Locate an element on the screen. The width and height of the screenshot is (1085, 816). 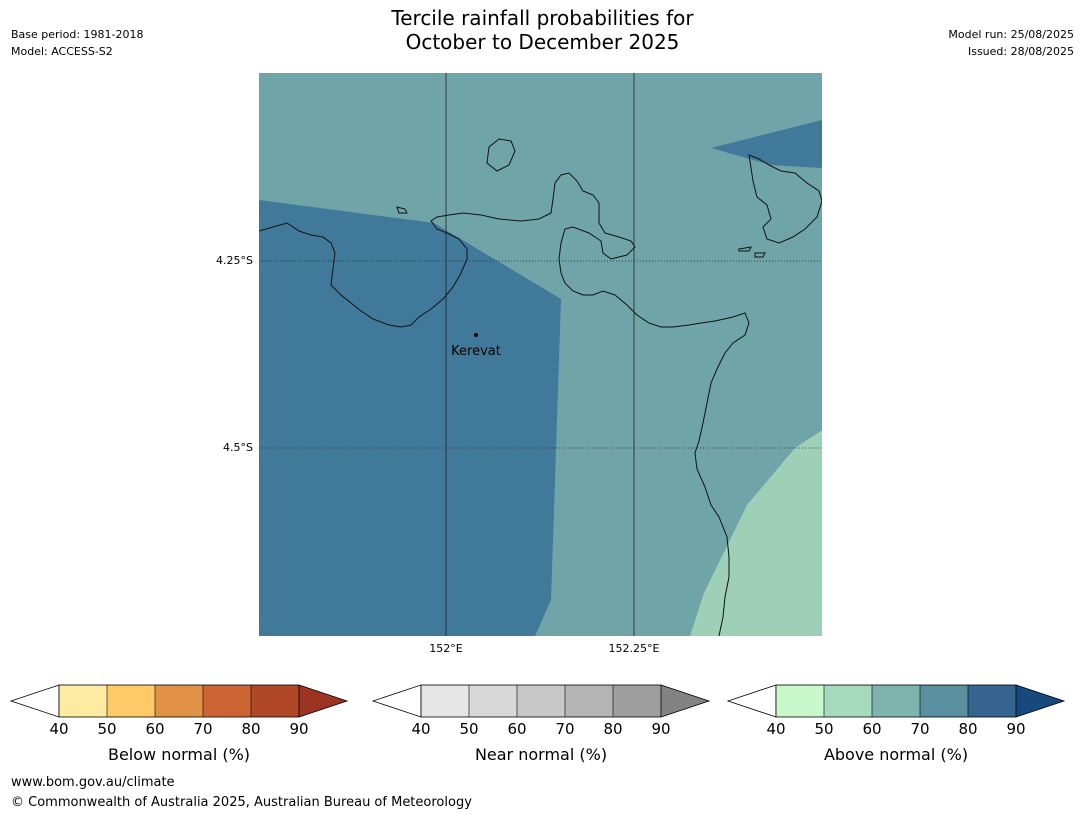
colorbars is located at coordinates (537, 701).